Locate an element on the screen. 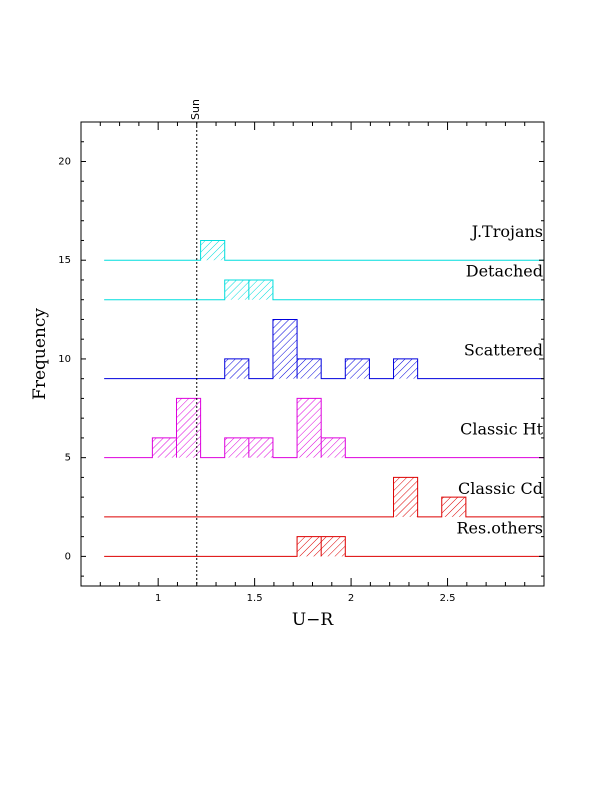 This screenshot has height=792, width=612. bar-j-trojans is located at coordinates (212, 250).